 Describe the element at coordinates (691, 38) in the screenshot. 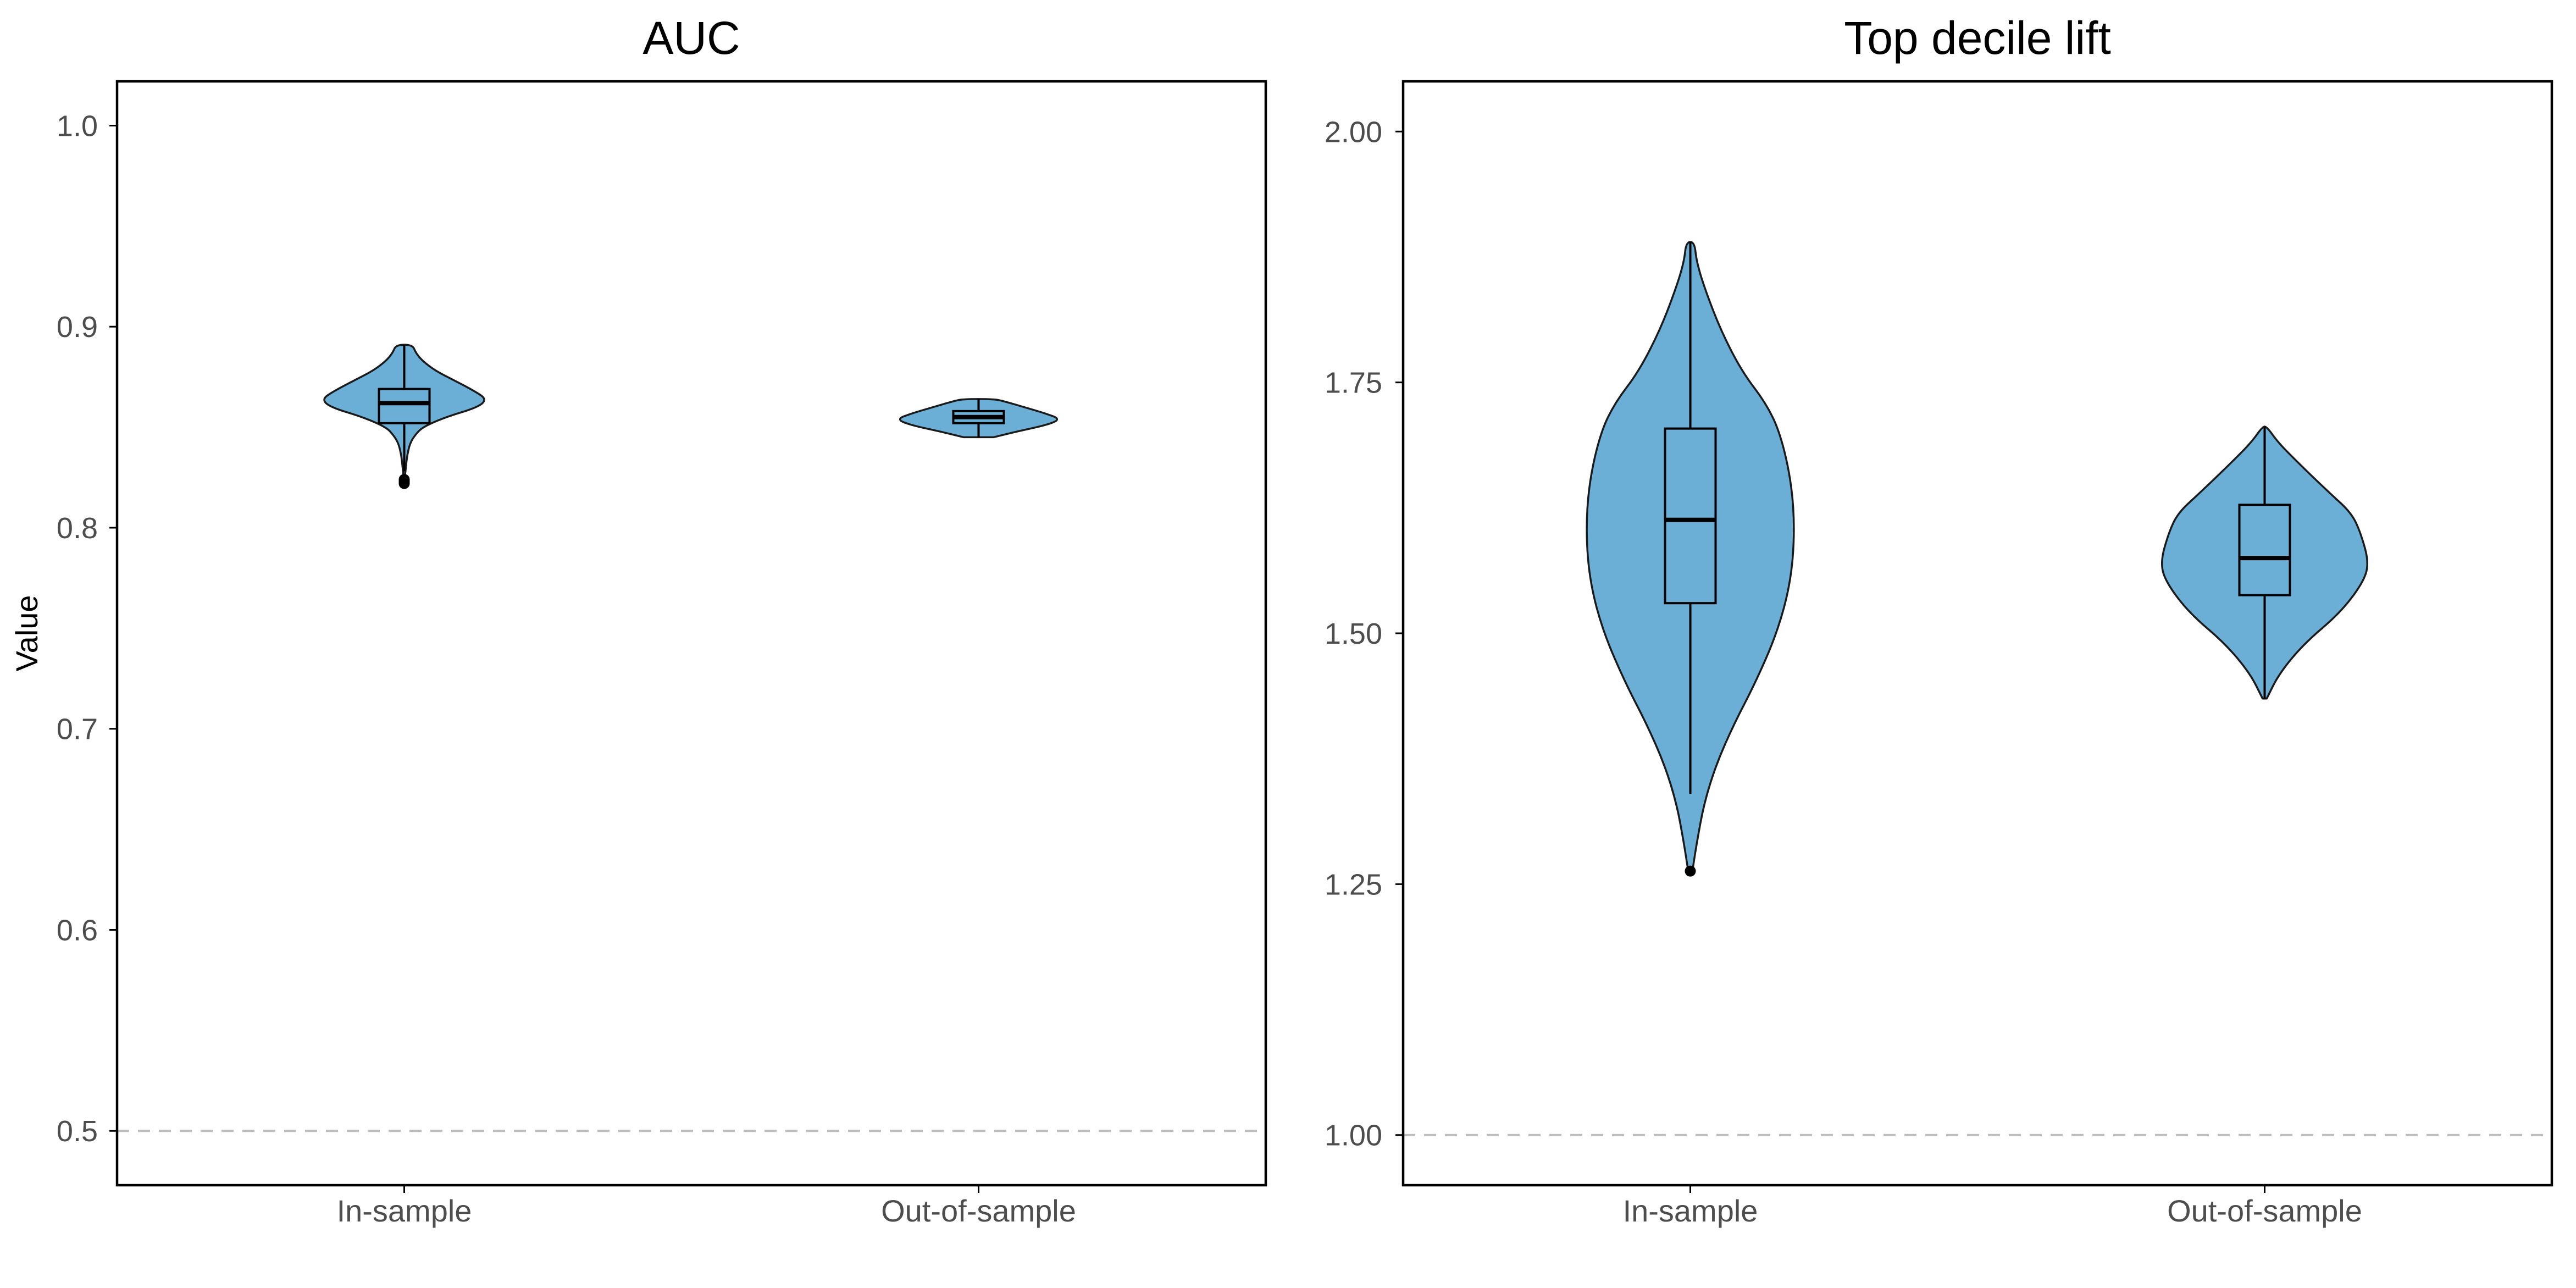

I see `panel-title: AUC` at that location.